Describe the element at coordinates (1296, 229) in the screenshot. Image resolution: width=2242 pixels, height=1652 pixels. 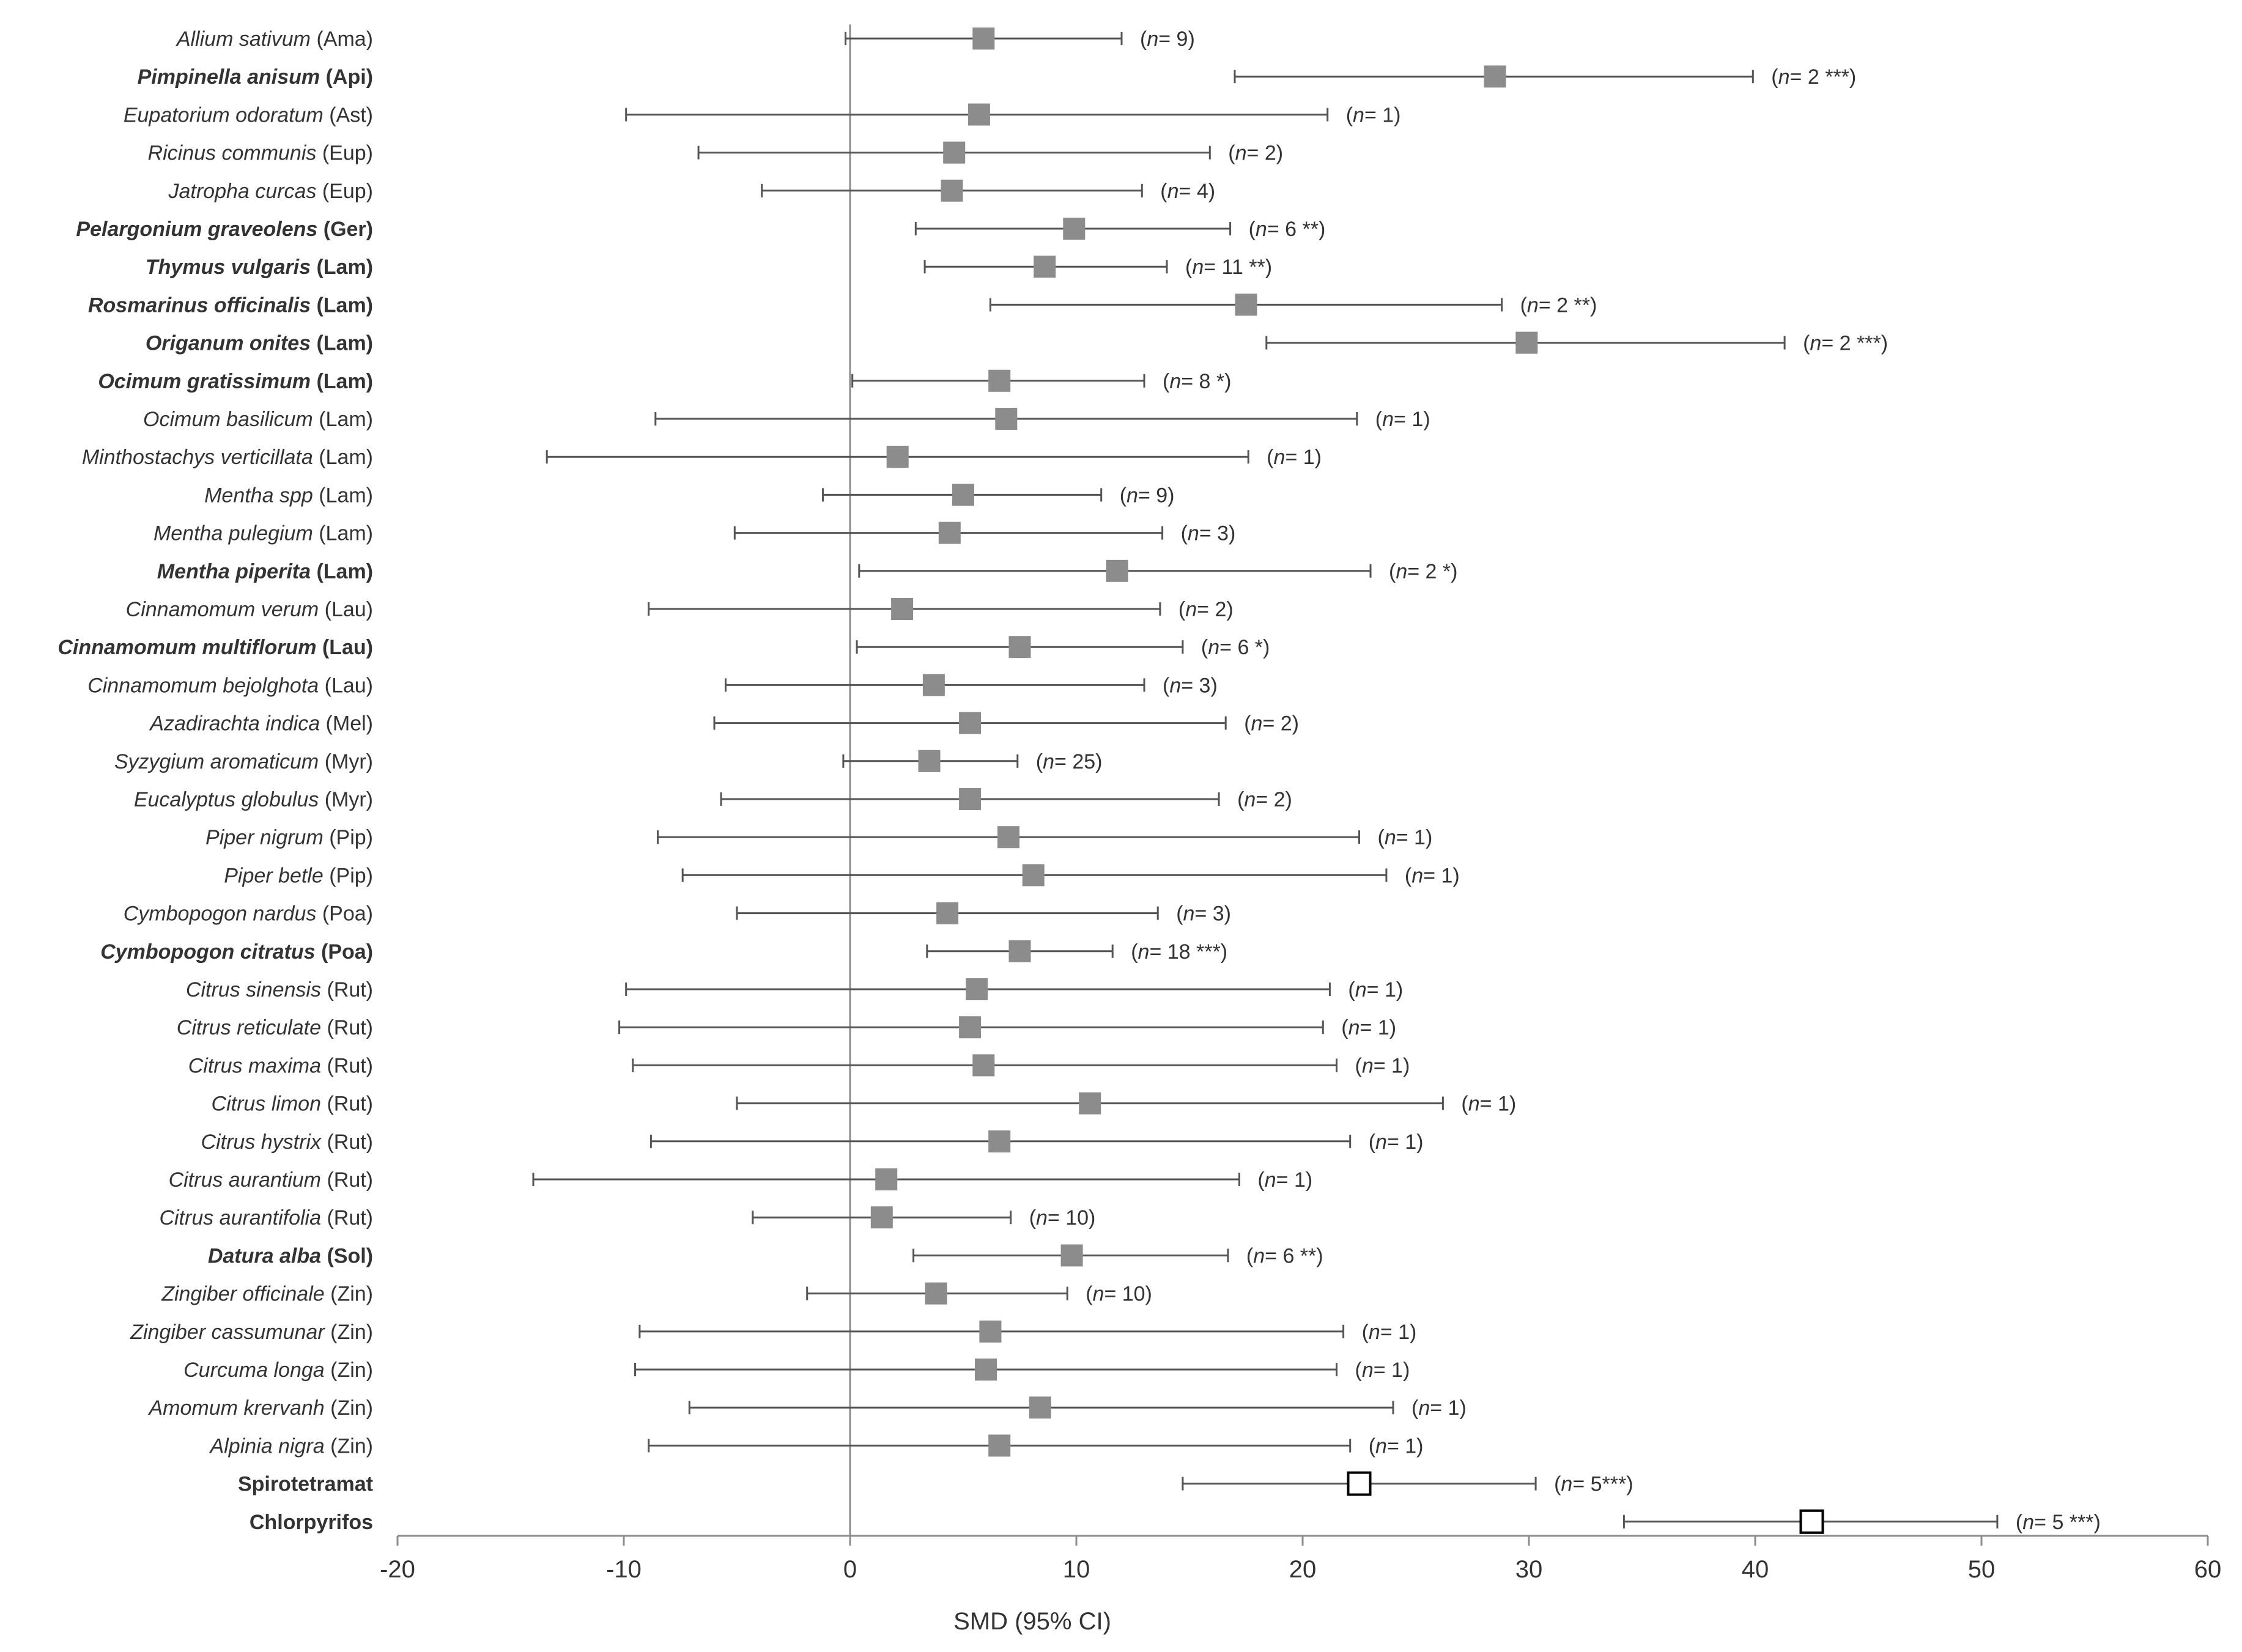
I see `note-value: = 6 **)` at that location.